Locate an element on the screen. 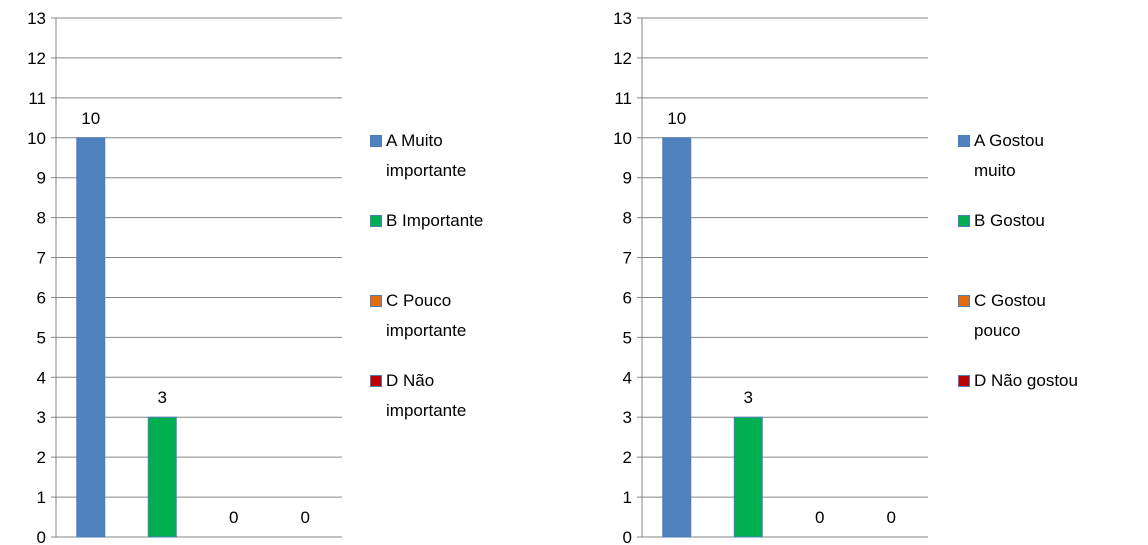  legend-label: B Gostou is located at coordinates (1009, 220).